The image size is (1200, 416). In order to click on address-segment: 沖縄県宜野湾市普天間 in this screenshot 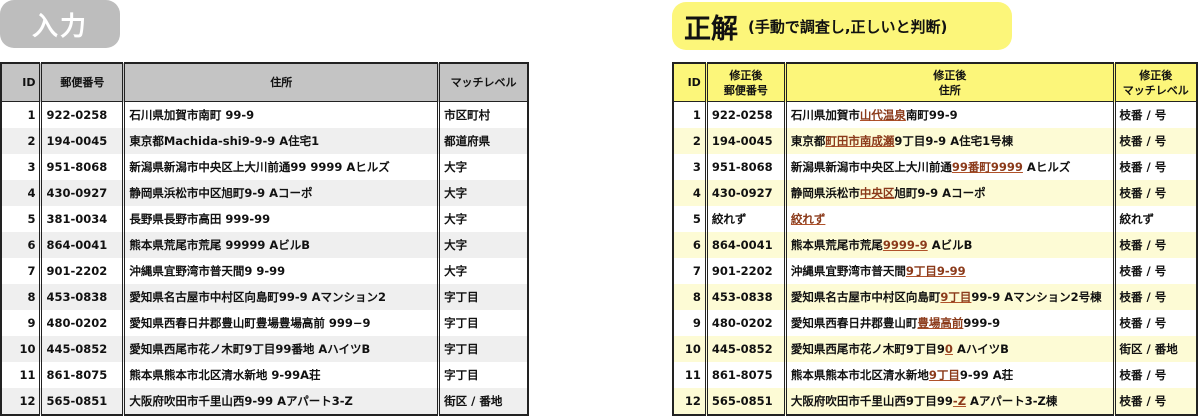, I will do `click(848, 271)`.